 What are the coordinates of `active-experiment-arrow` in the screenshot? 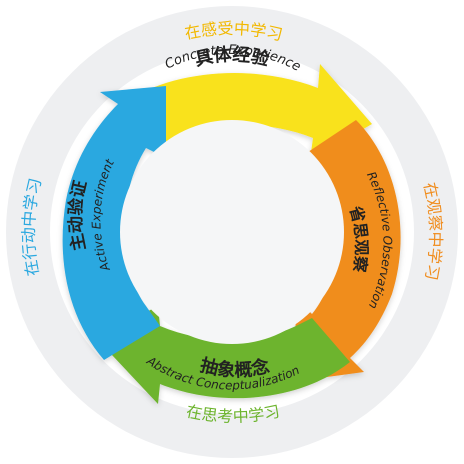 It's located at (114, 223).